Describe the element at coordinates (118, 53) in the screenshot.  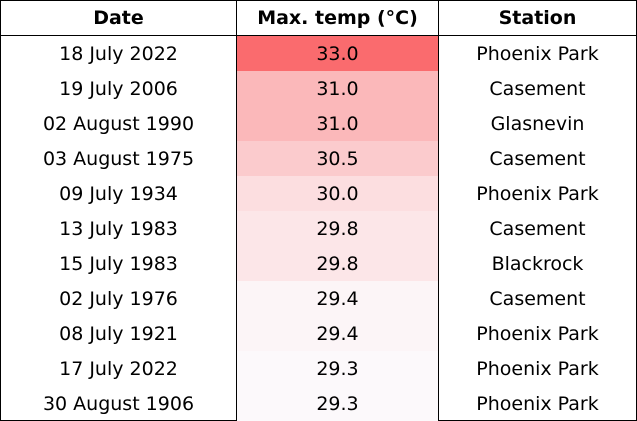
I see `cell-date: 18 July 2022` at that location.